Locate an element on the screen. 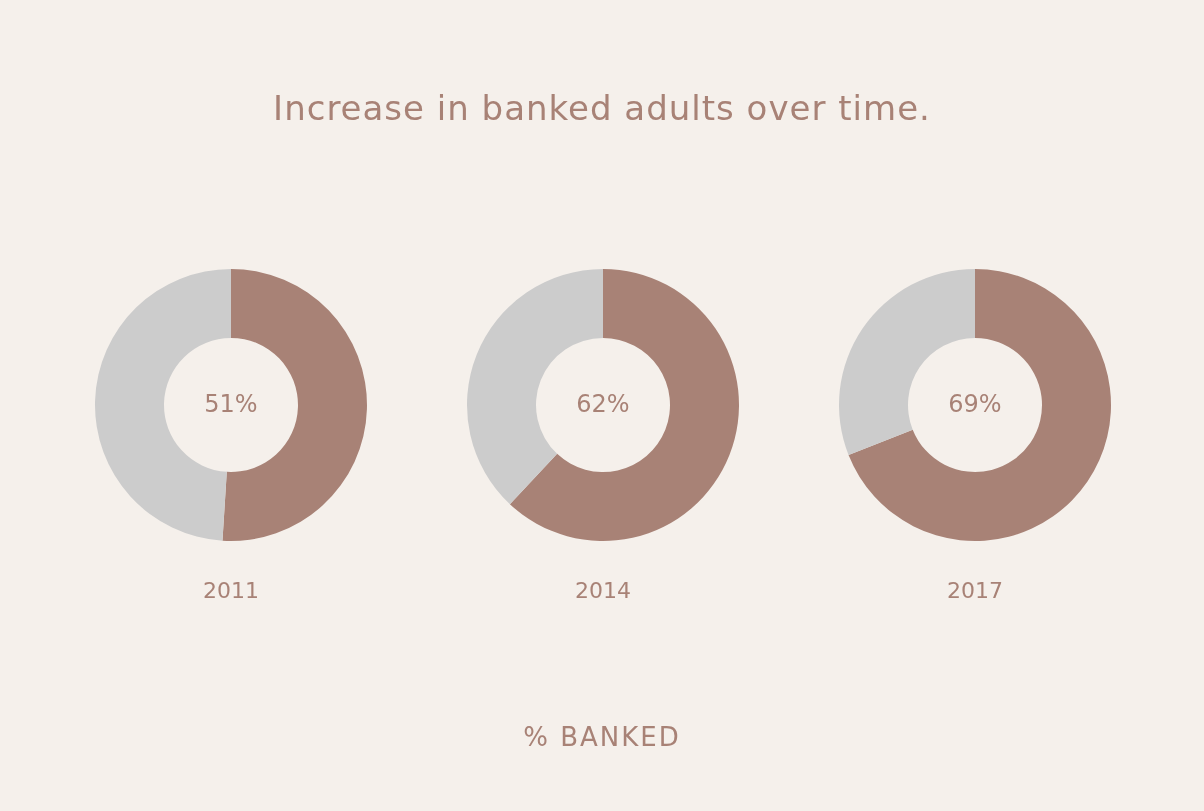 The height and width of the screenshot is (811, 1204). data-label: 51% is located at coordinates (231, 404).